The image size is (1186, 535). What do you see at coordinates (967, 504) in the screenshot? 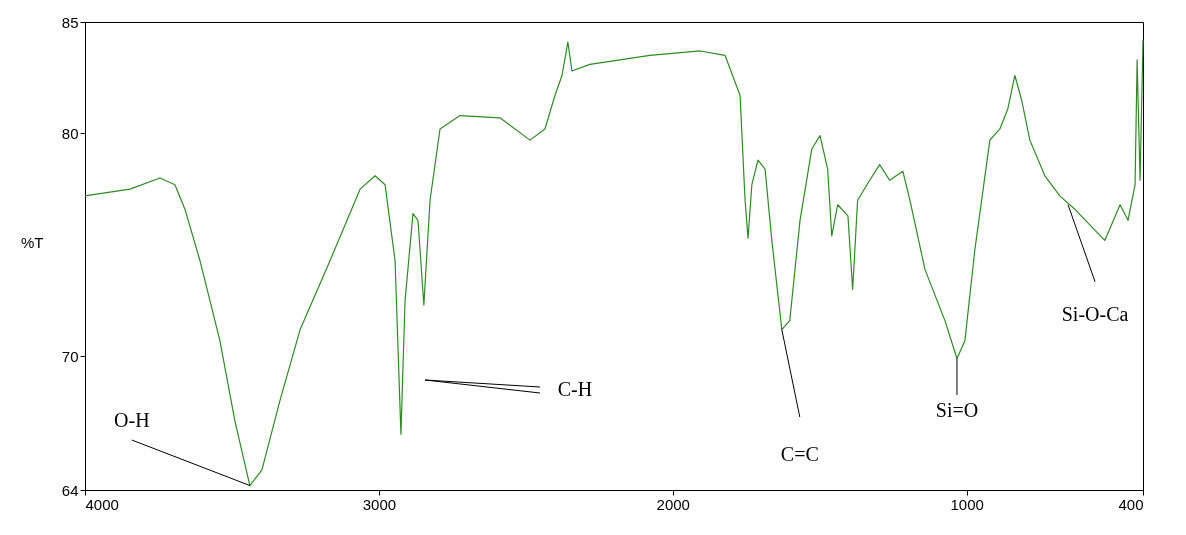
I see `x-tick-label: 1000` at bounding box center [967, 504].